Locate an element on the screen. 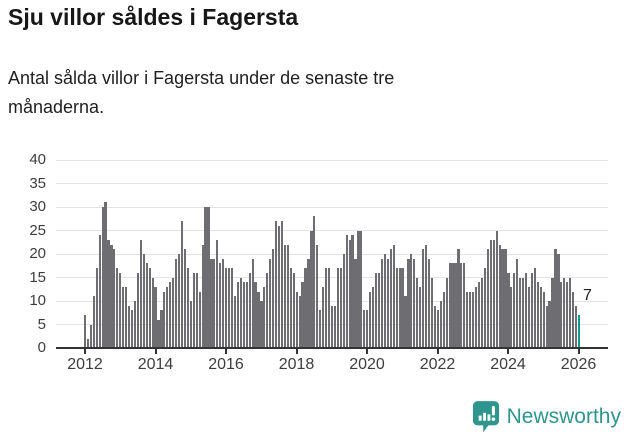 Image resolution: width=631 pixels, height=439 pixels. brand-name: Newsworthy is located at coordinates (563, 416).